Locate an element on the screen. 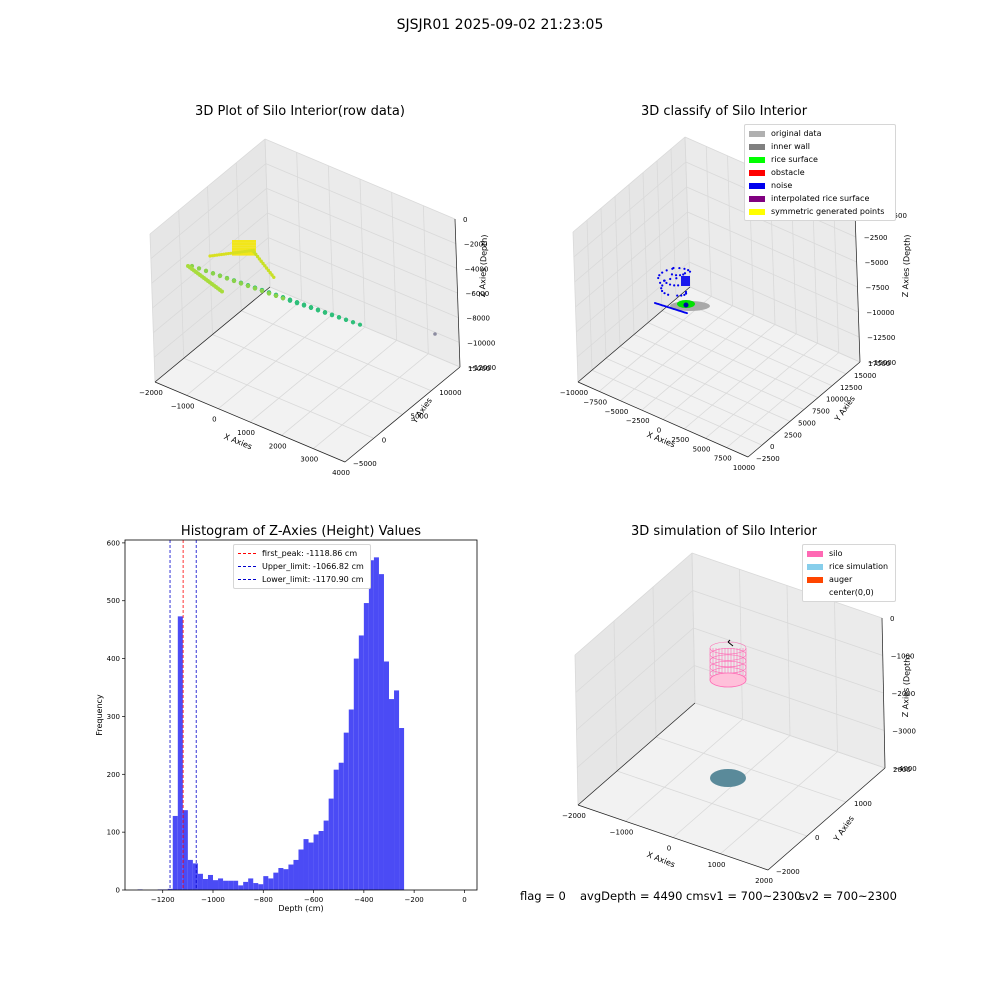 This screenshot has width=1000, height=1000. classify-plot-title: 3D classify of Silo Interior is located at coordinates (724, 111).